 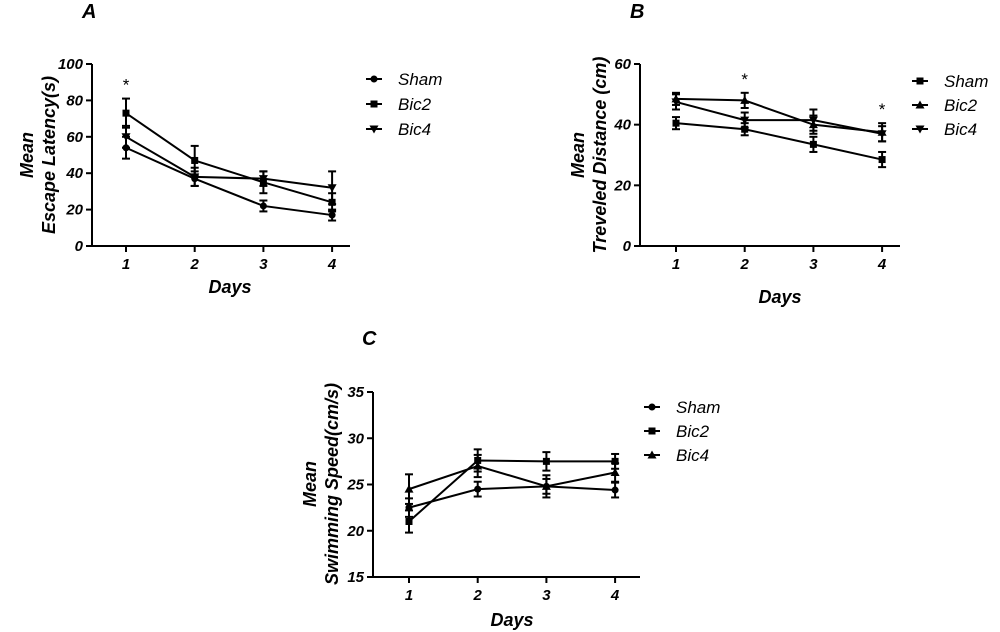 I want to click on y-axis-title-line: Swimming Speed(cm/s), so click(x=332, y=484).